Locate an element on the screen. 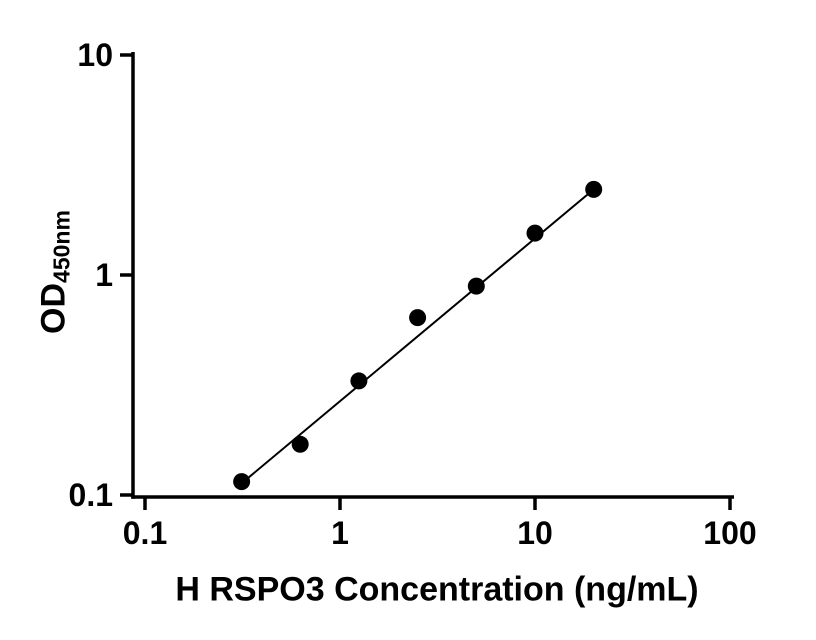  x-tick-label: 1 is located at coordinates (340, 533).